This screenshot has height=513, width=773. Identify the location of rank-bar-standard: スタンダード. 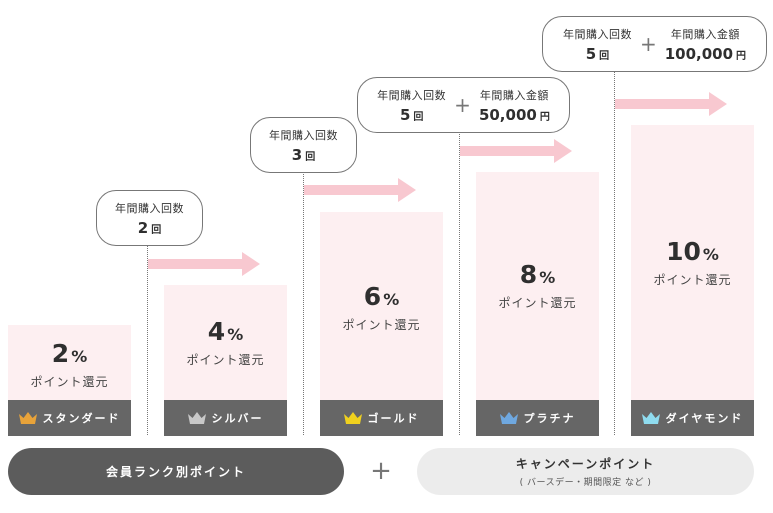
(69, 418).